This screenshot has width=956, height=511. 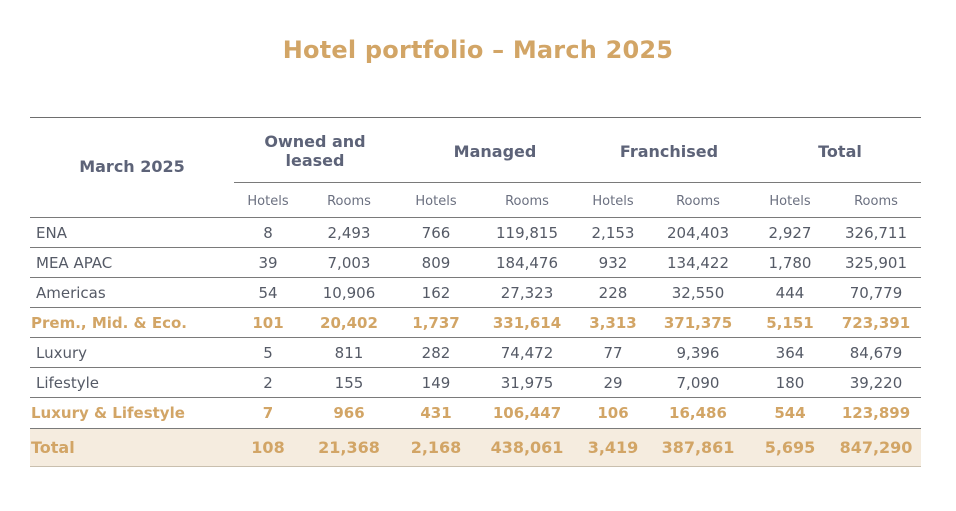 I want to click on cell-total-hotels: 2,927, so click(x=790, y=233).